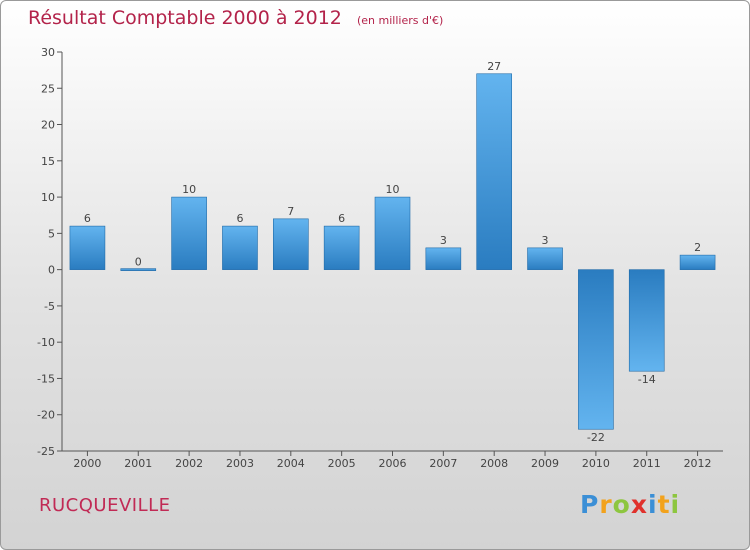 The image size is (750, 550). I want to click on y-tick-label: 30, so click(48, 52).